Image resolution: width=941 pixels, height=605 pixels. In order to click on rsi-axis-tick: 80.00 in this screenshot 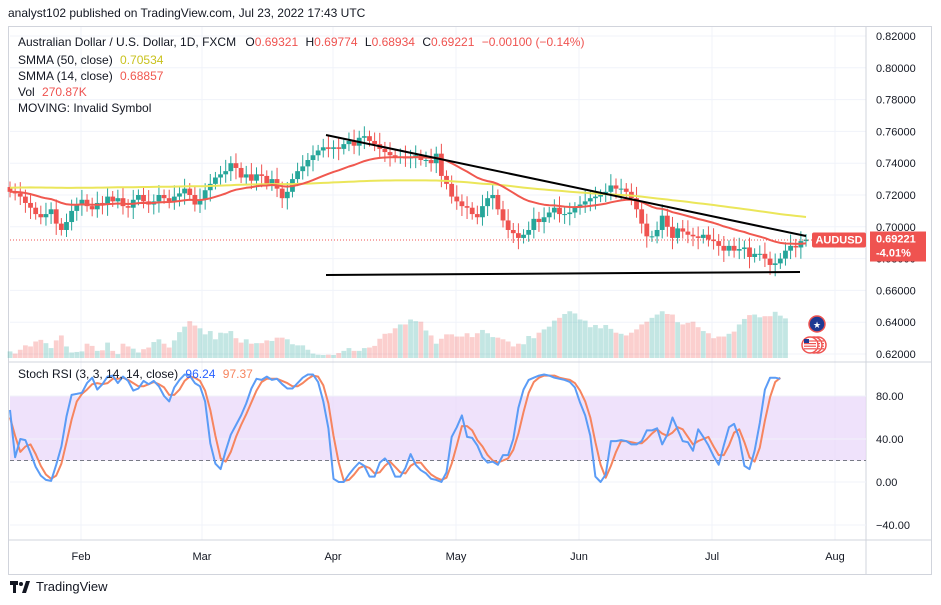, I will do `click(890, 397)`.